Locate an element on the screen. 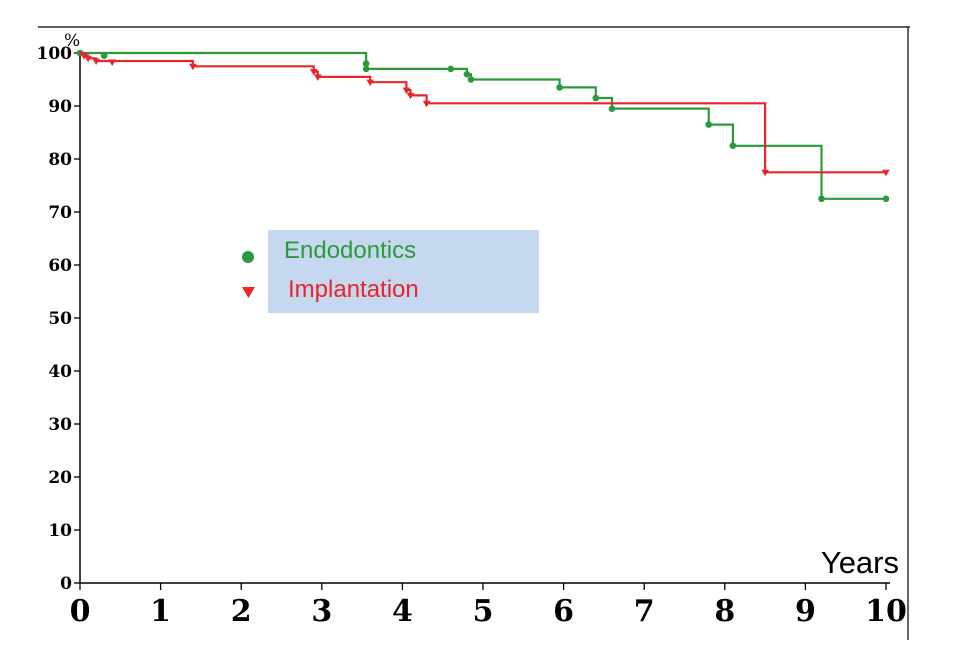  y-ticks: 0 10 20 30 40 50 60 70 80 90 100 is located at coordinates (58, 319).